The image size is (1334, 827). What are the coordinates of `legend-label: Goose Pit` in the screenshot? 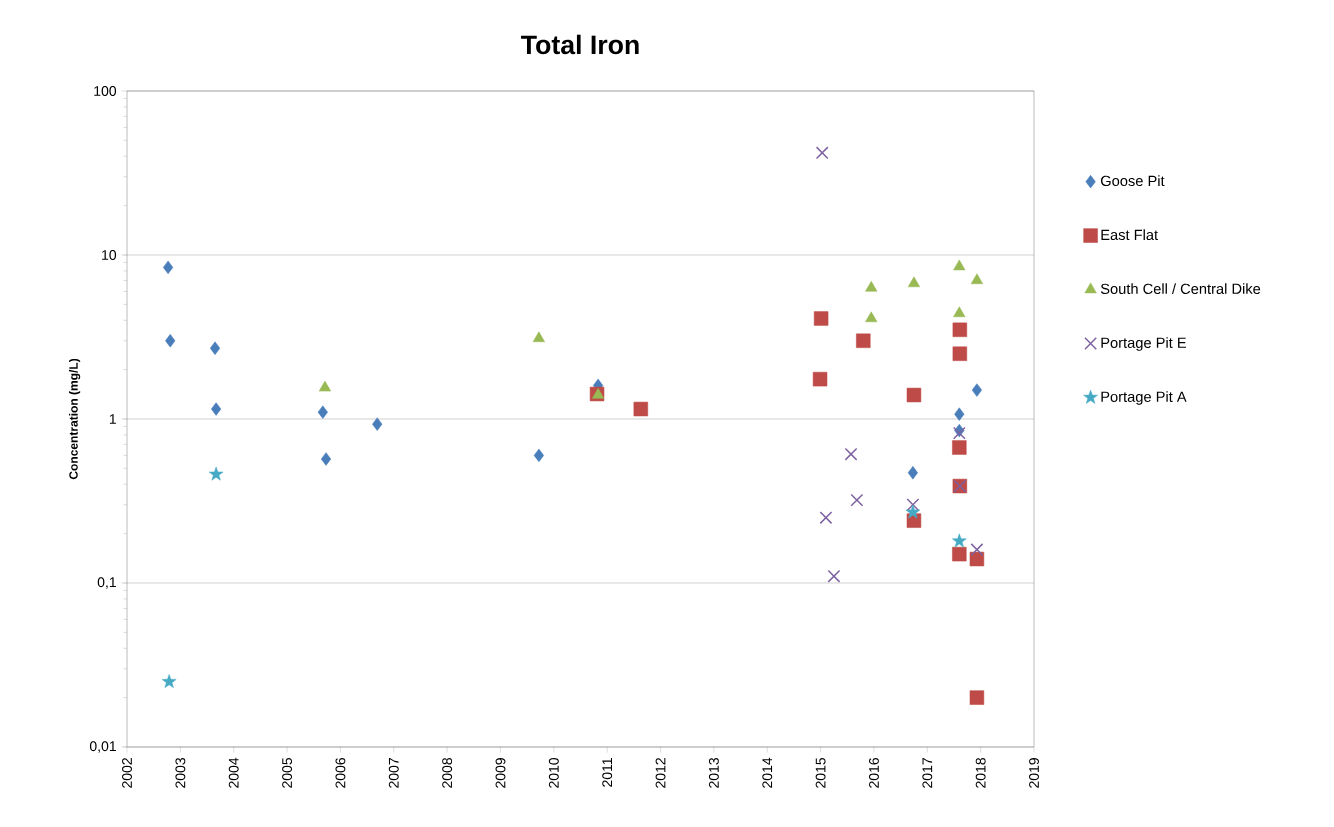 It's located at (1132, 181).